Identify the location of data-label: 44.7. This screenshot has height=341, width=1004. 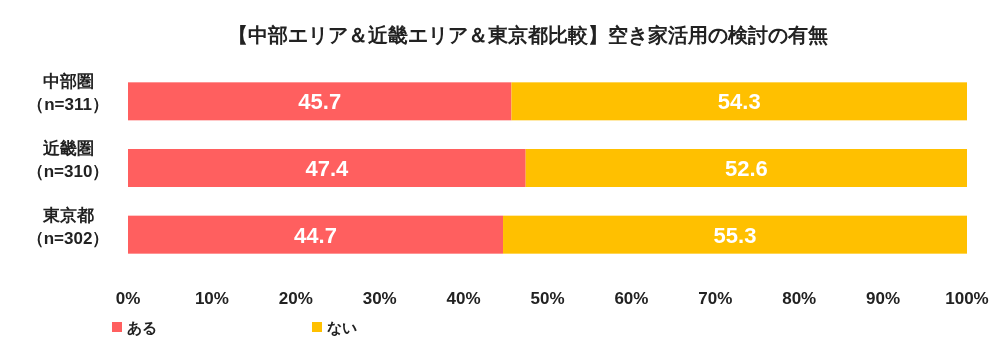
(315, 235).